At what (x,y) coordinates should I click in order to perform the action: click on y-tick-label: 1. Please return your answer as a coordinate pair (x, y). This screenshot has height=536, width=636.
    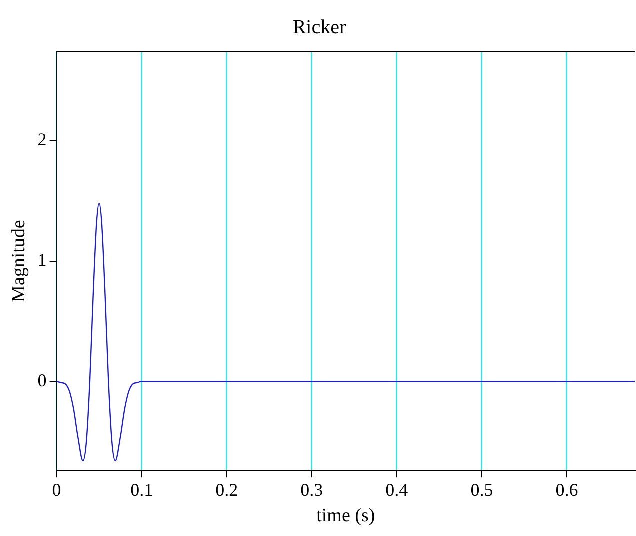
    Looking at the image, I should click on (42, 260).